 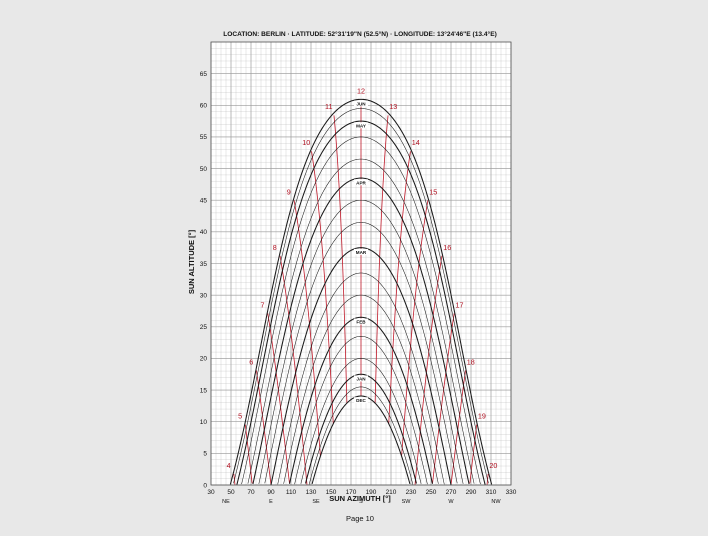 I want to click on y-tick-label: 25, so click(x=204, y=327).